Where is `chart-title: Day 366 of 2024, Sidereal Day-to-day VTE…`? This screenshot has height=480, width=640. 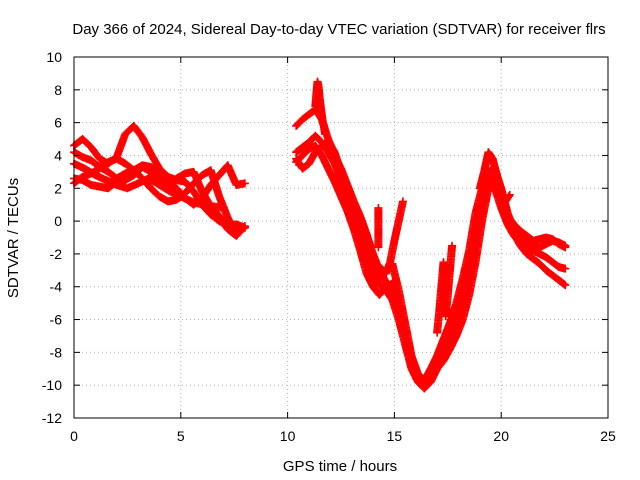
chart-title: Day 366 of 2024, Sidereal Day-to-day VTE… is located at coordinates (338, 29).